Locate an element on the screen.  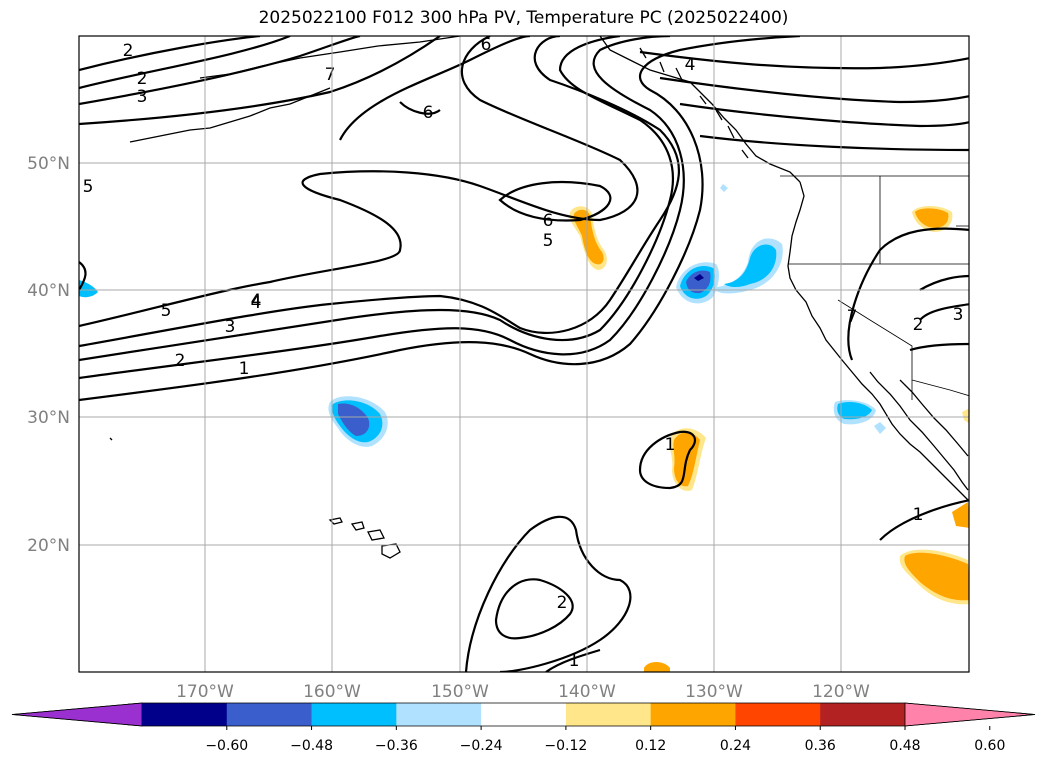
colorbar-tick-label: −0.24 is located at coordinates (481, 746).